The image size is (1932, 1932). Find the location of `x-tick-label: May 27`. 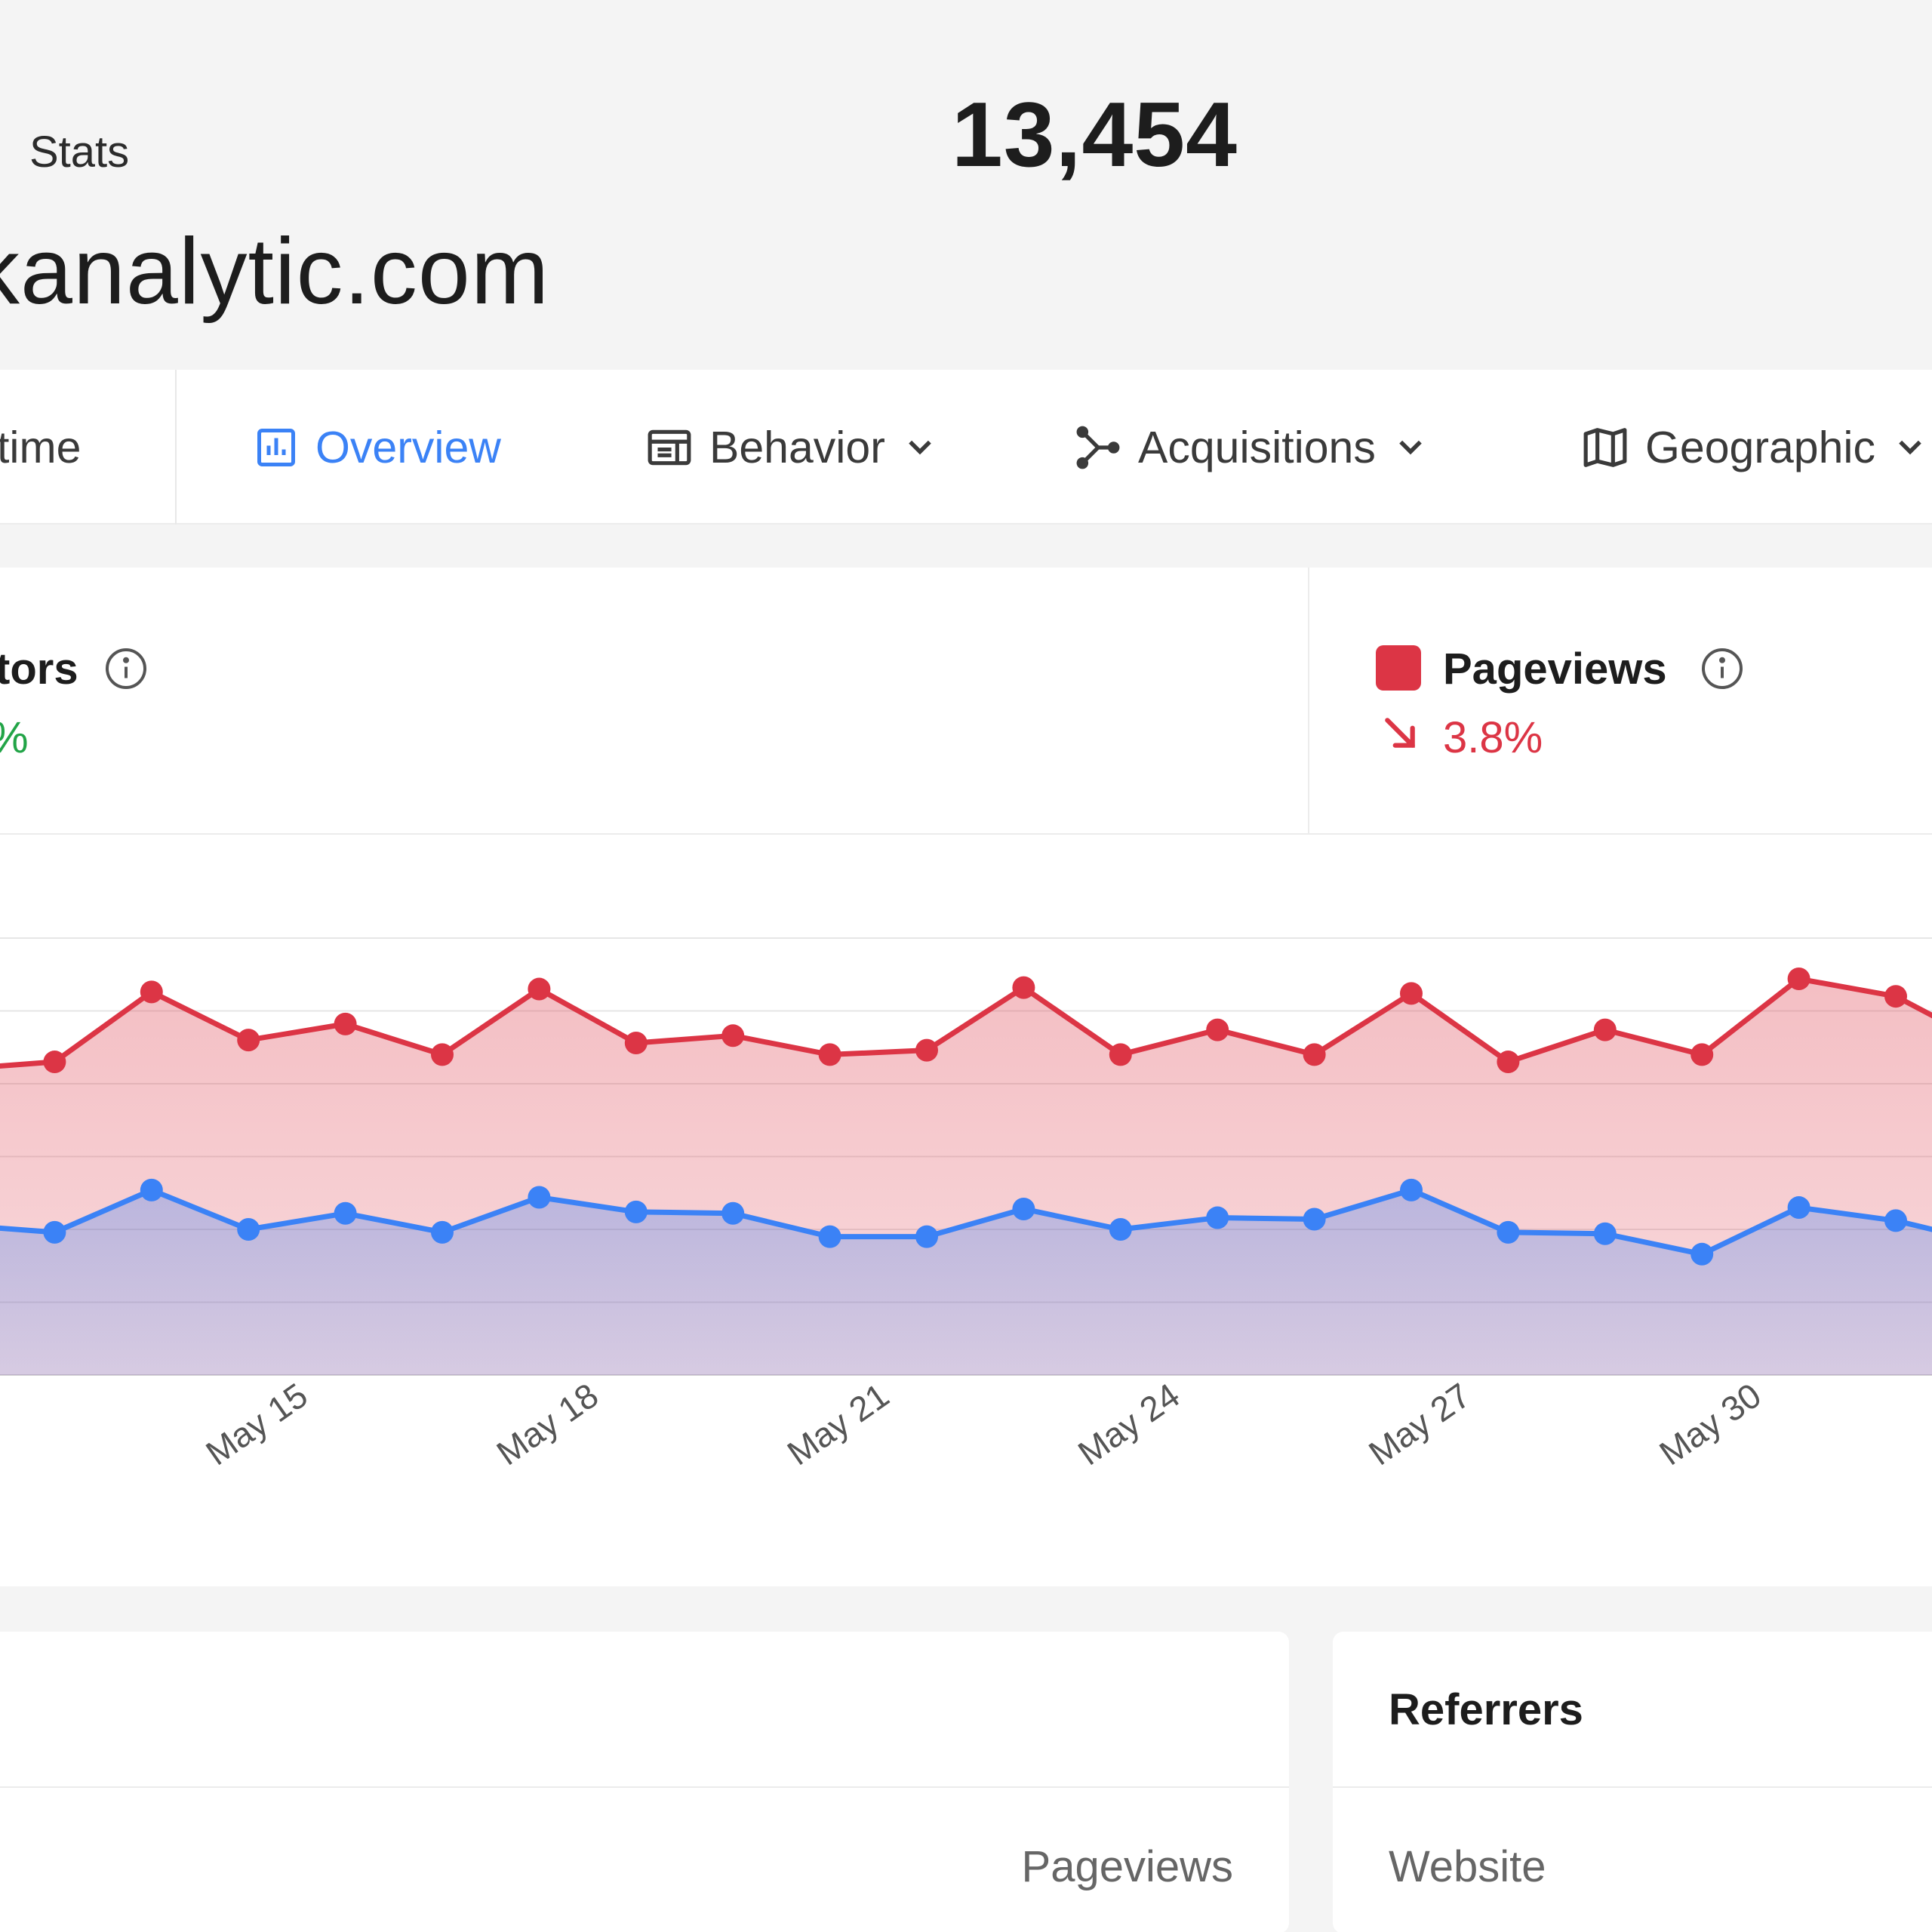

x-tick-label: May 27 is located at coordinates (1419, 1423).